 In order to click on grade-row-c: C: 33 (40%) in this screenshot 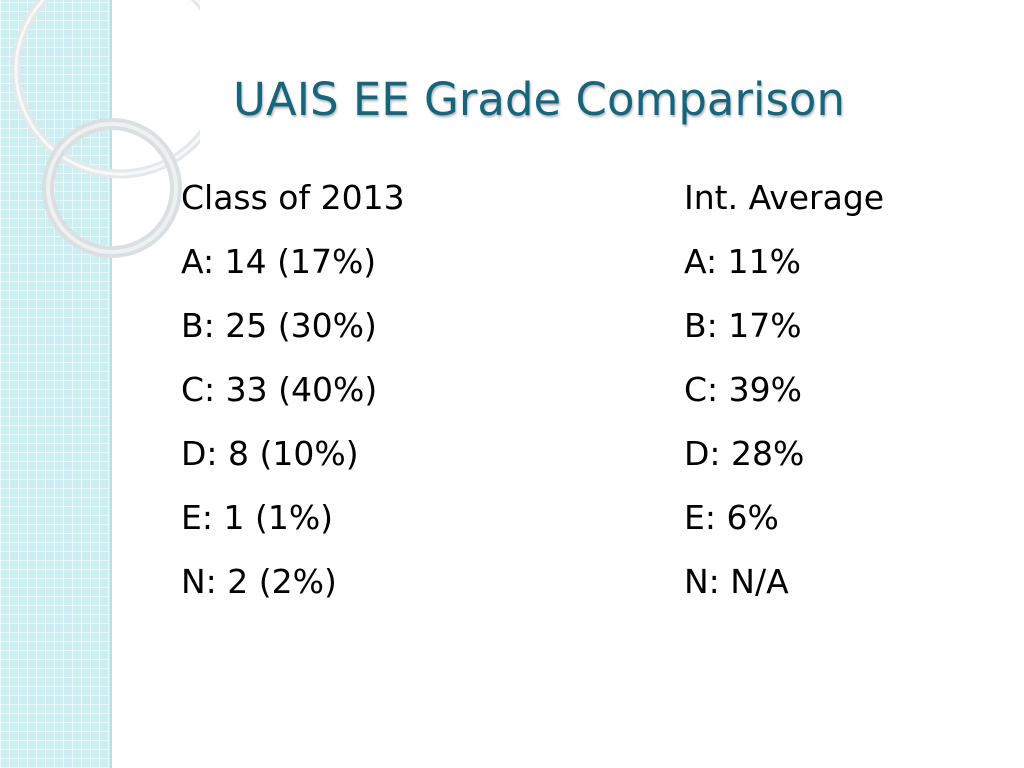, I will do `click(279, 389)`.